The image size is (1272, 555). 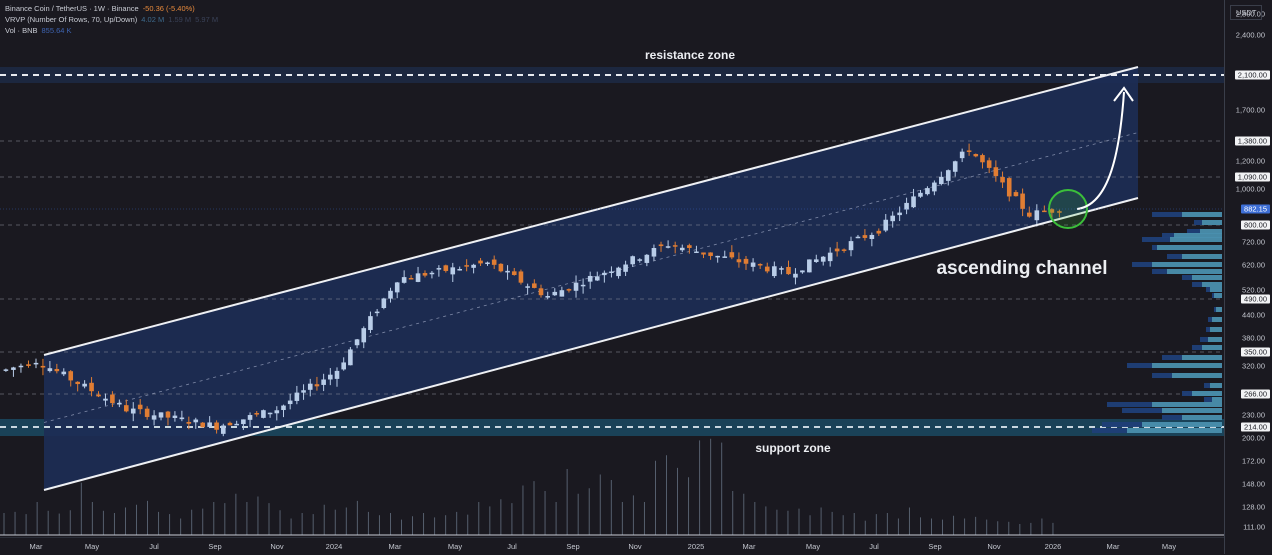 What do you see at coordinates (793, 448) in the screenshot?
I see `support-zone-label: support zone` at bounding box center [793, 448].